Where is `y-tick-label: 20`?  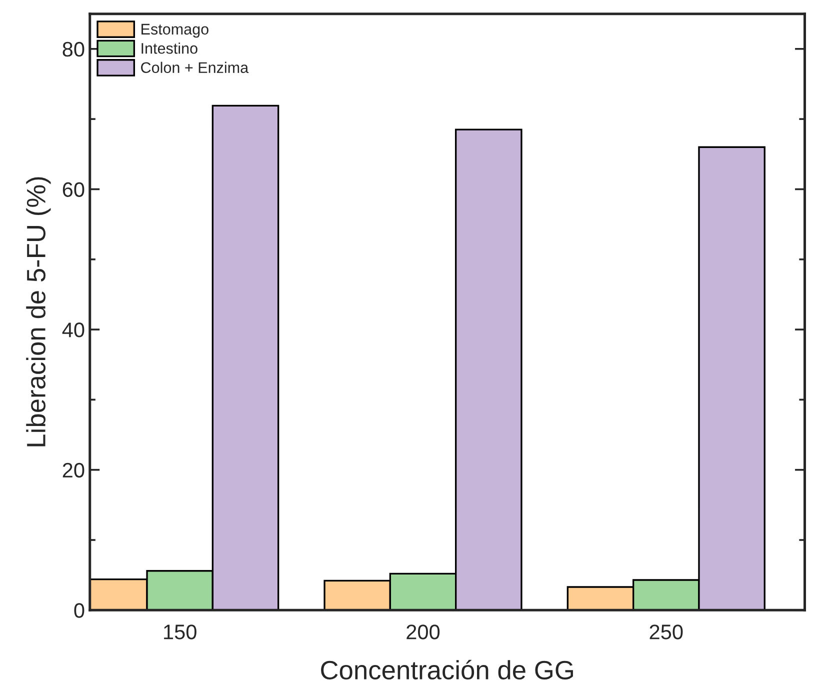 y-tick-label: 20 is located at coordinates (73, 470).